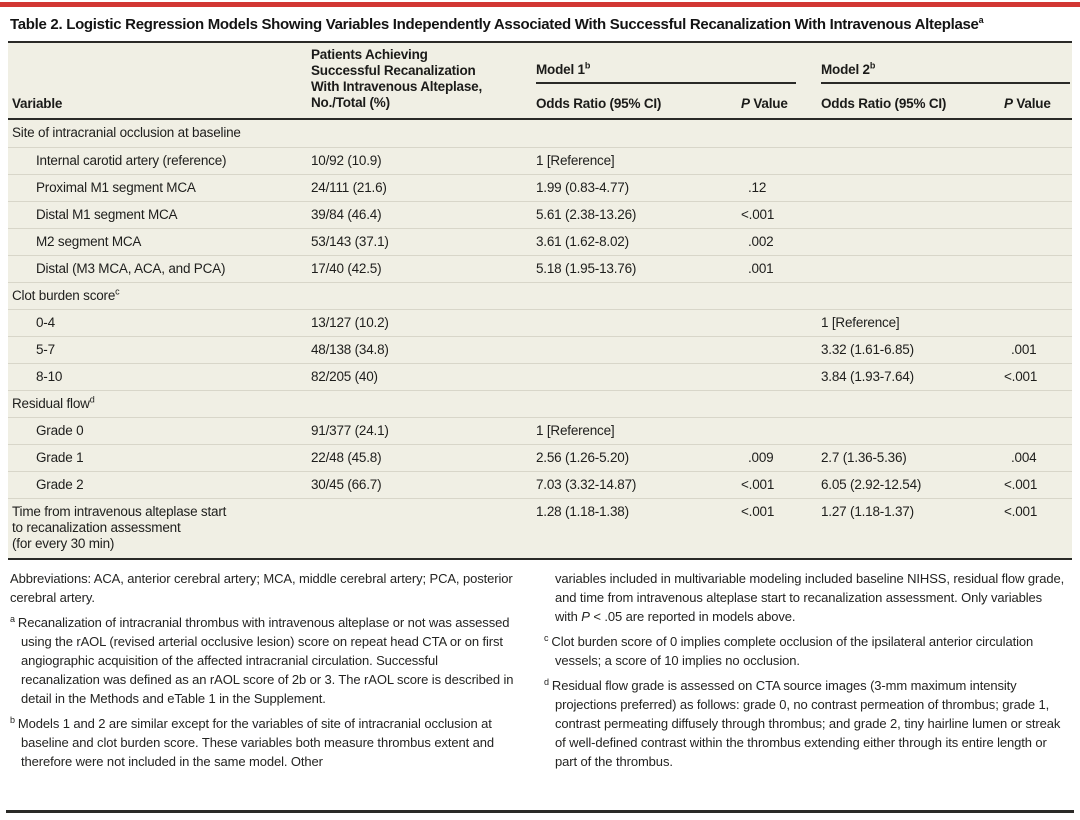  Describe the element at coordinates (45, 322) in the screenshot. I see `cell-variable: 0-4` at that location.